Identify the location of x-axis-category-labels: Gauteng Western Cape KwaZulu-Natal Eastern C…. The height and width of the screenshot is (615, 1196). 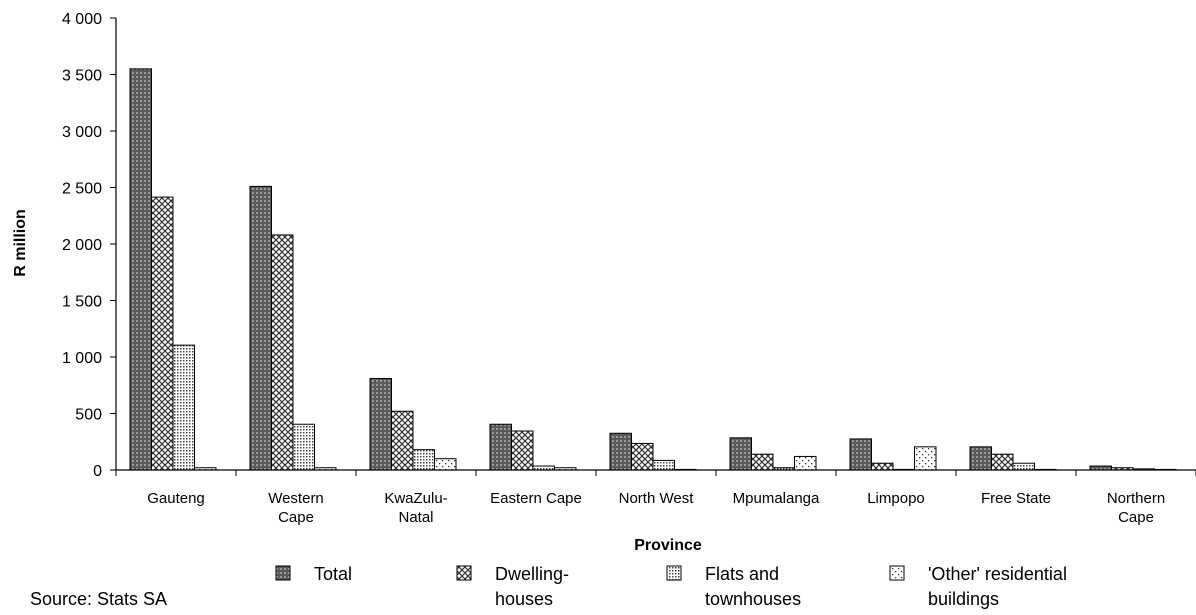
(656, 508).